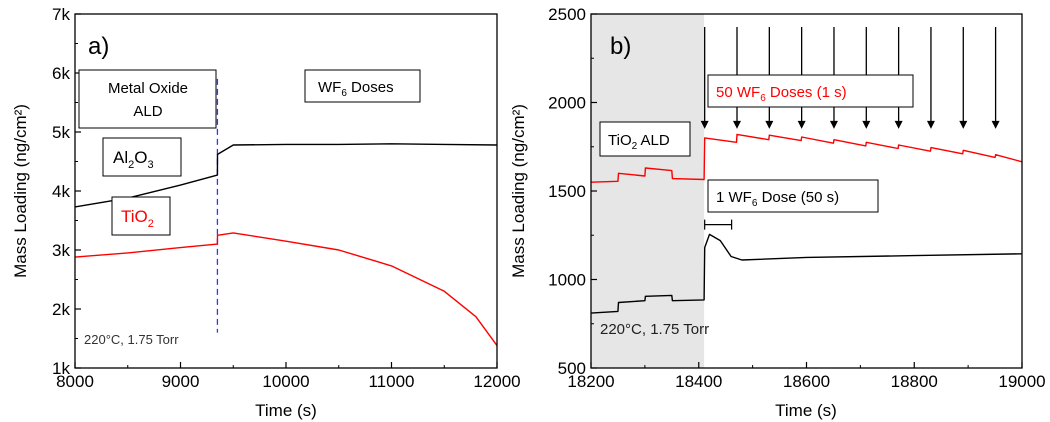  I want to click on metal-oxide-ald-box, so click(147, 99).